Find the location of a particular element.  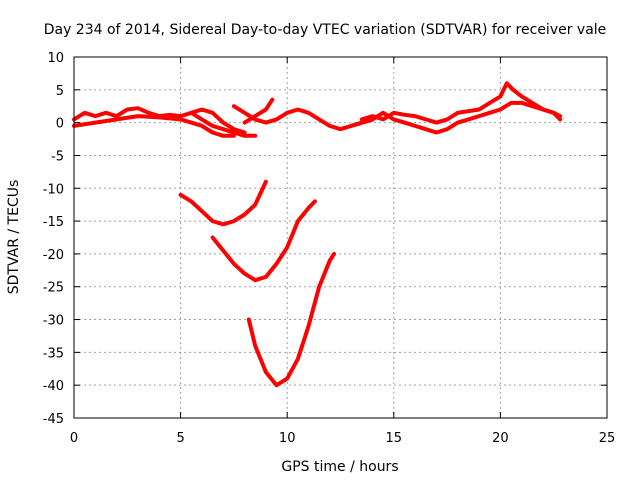

x-axis-label: GPS time / hours is located at coordinates (339, 467).